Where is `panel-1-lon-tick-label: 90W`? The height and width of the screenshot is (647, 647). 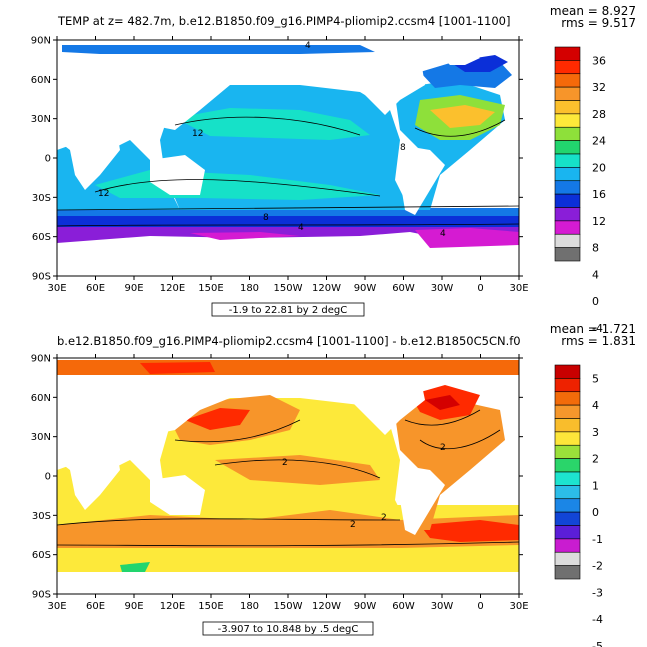
panel-1-lon-tick-label: 90W is located at coordinates (365, 288).